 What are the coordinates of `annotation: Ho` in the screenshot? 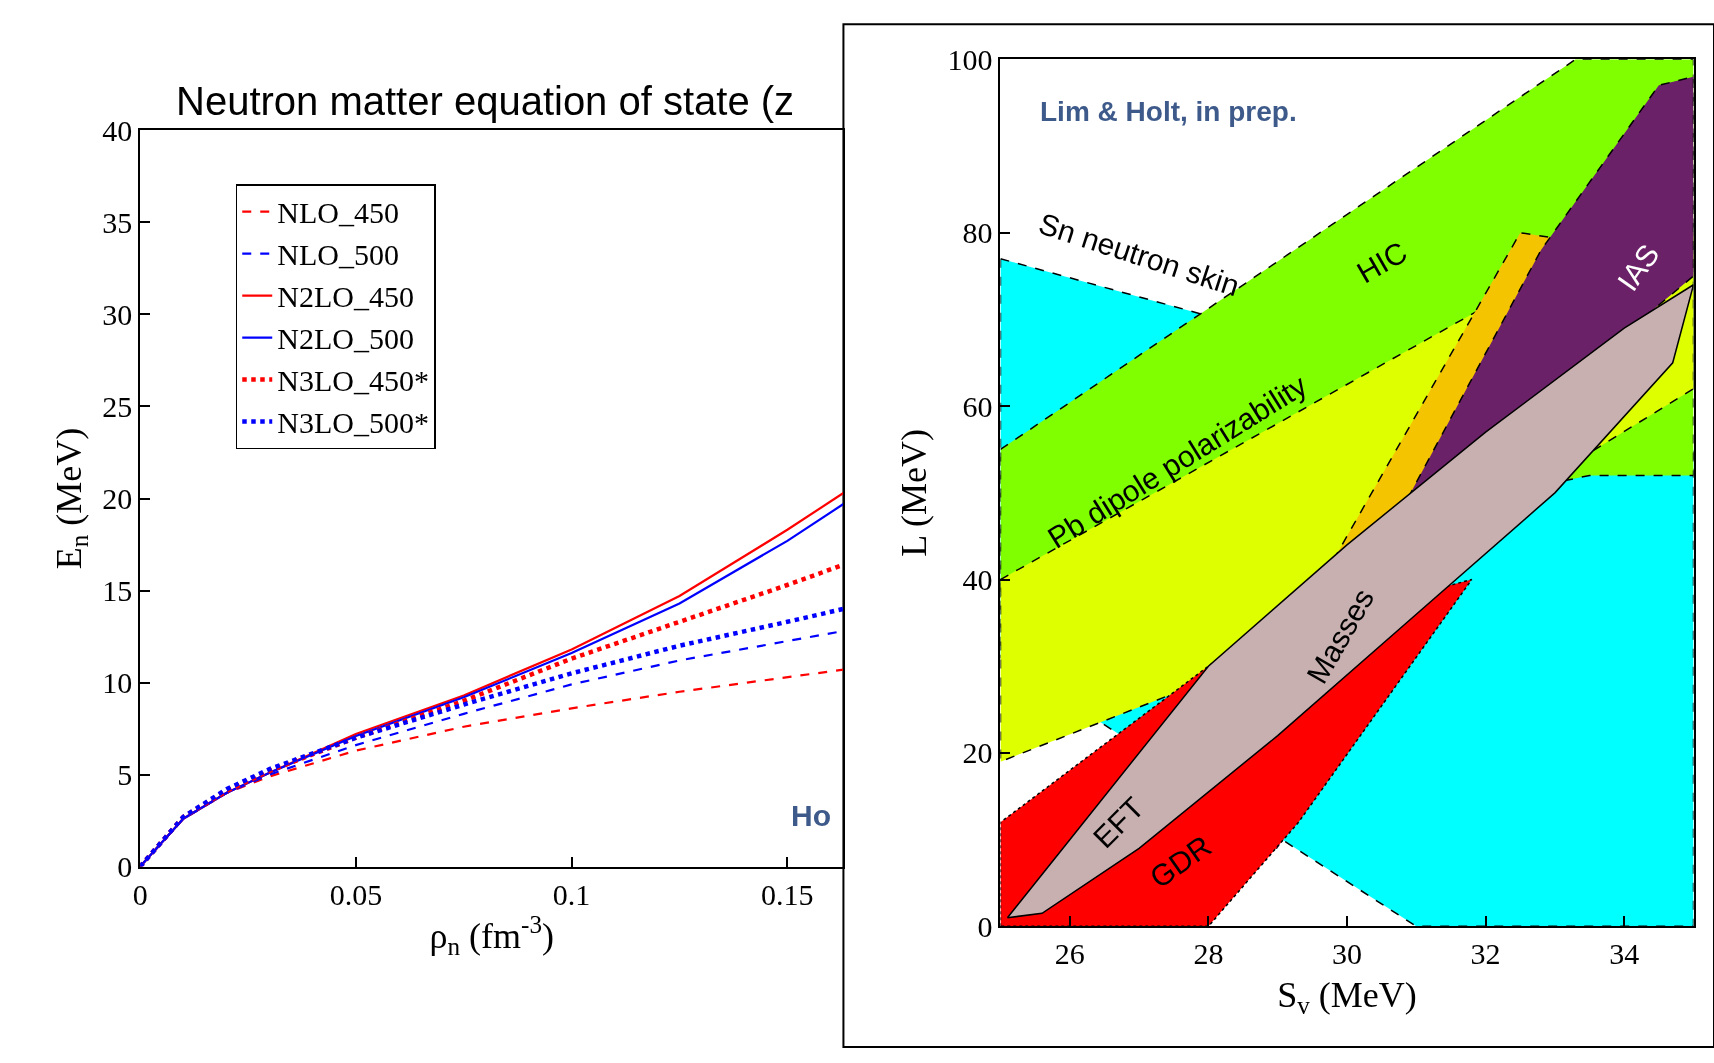 It's located at (811, 815).